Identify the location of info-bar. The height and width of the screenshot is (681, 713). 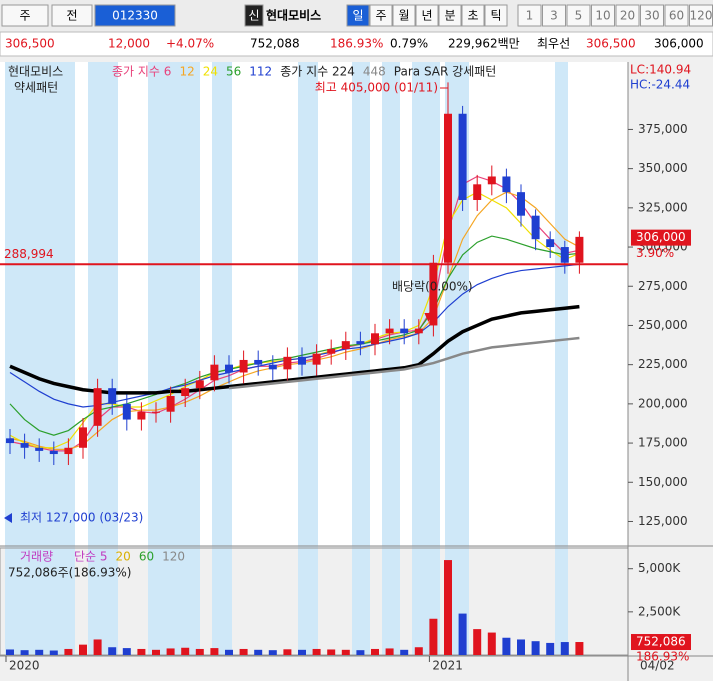
(356, 44).